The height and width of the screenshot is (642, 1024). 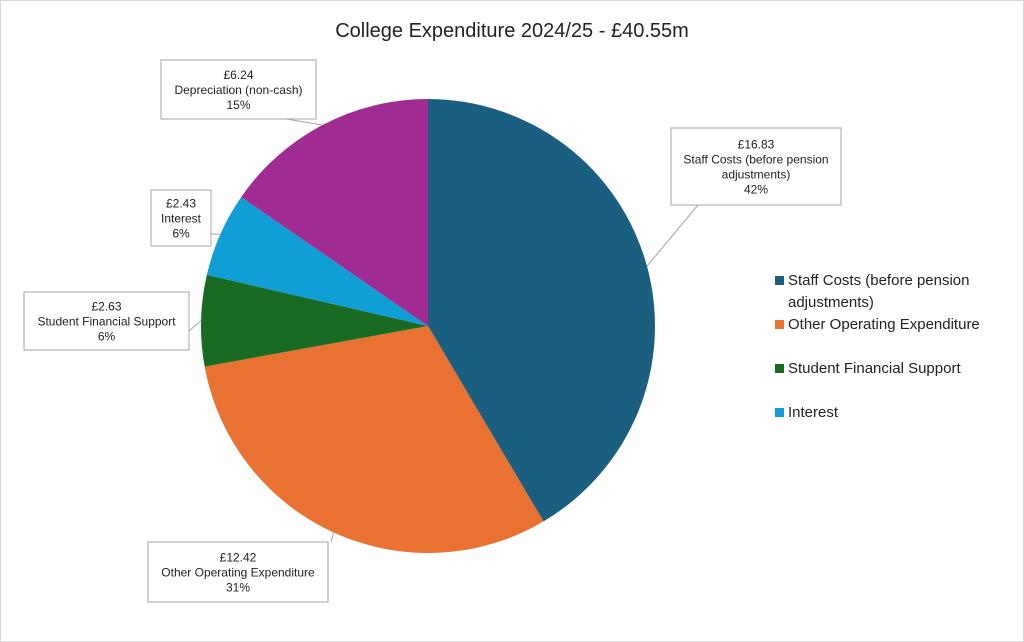 What do you see at coordinates (756, 175) in the screenshot?
I see `callout-label-staff-costs-before-pension-adjustments-2: adjustments)` at bounding box center [756, 175].